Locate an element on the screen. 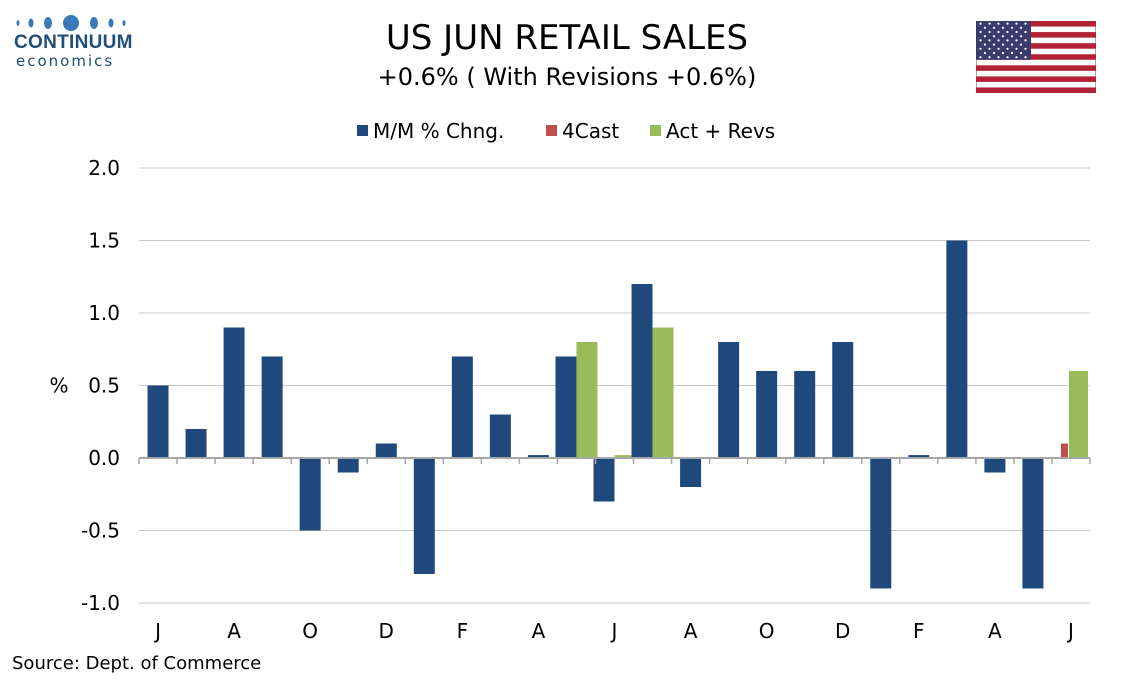  y-tick-label: 1.5 is located at coordinates (104, 241).